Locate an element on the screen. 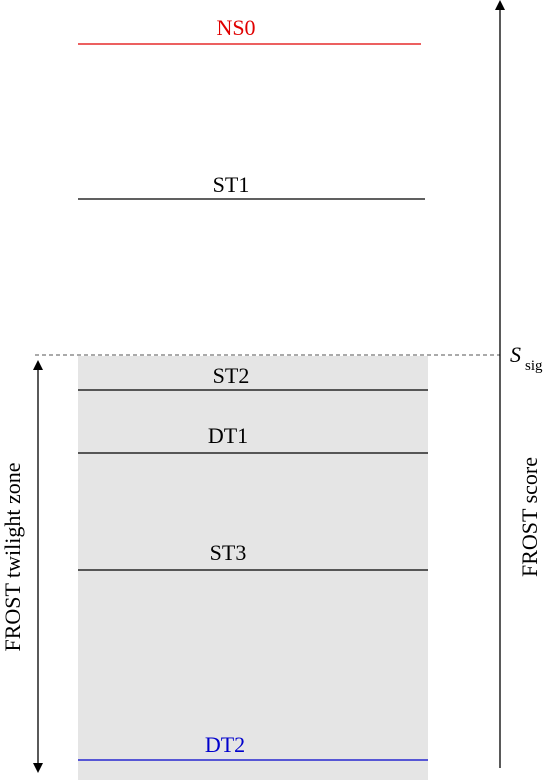 This screenshot has height=781, width=551. level-ns0-label: NS0 is located at coordinates (235, 27).